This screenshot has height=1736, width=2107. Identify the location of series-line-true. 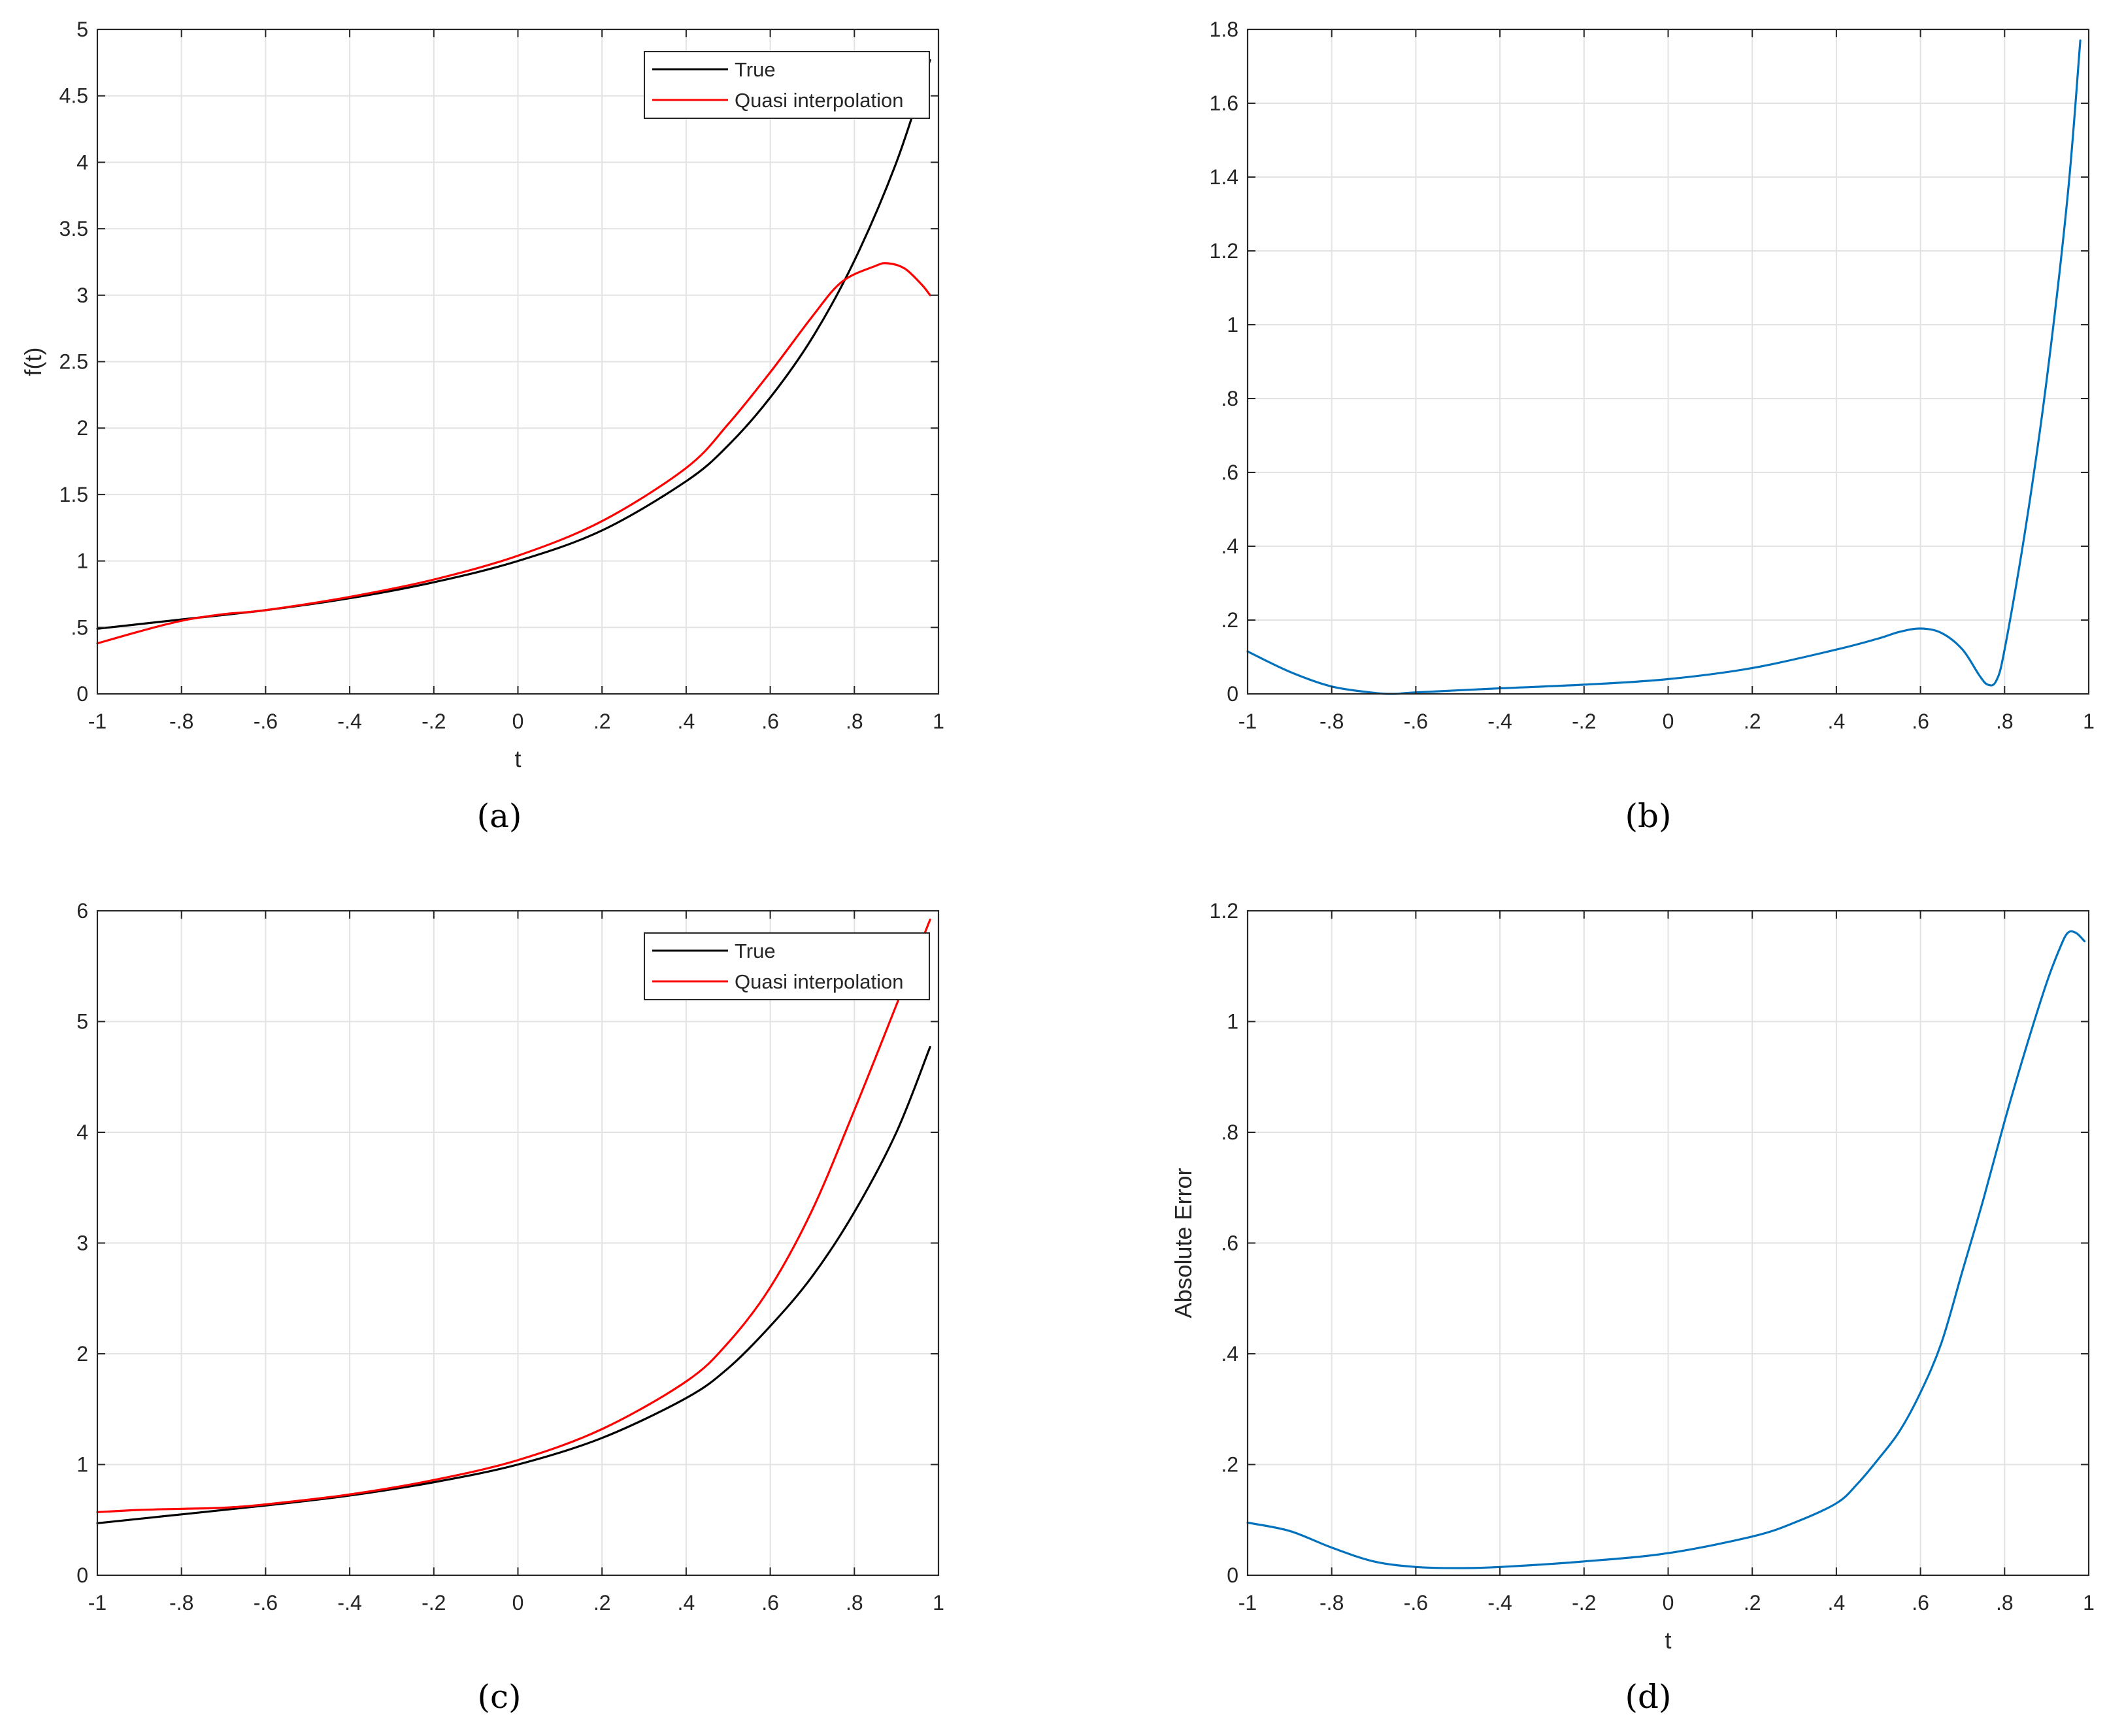
(513, 1284).